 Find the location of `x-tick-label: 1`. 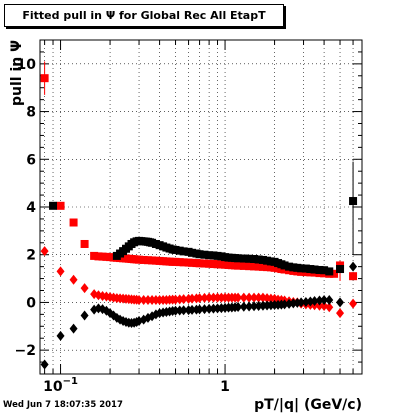

x-tick-label: 1 is located at coordinates (225, 387).